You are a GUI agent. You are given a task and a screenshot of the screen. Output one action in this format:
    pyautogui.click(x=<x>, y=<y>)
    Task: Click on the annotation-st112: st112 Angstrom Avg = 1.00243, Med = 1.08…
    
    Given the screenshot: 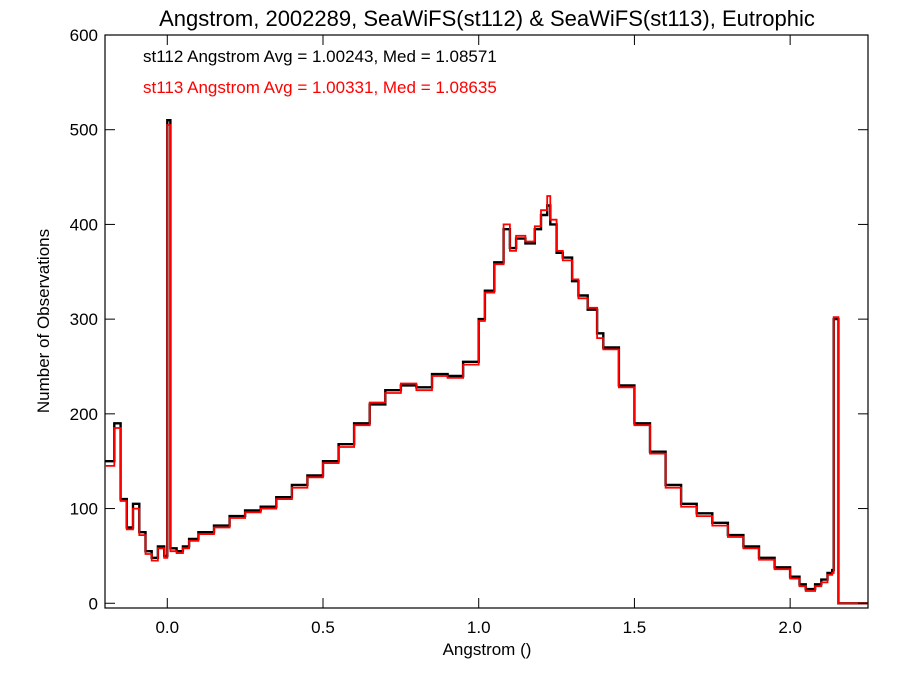 What is the action you would take?
    pyautogui.click(x=320, y=56)
    